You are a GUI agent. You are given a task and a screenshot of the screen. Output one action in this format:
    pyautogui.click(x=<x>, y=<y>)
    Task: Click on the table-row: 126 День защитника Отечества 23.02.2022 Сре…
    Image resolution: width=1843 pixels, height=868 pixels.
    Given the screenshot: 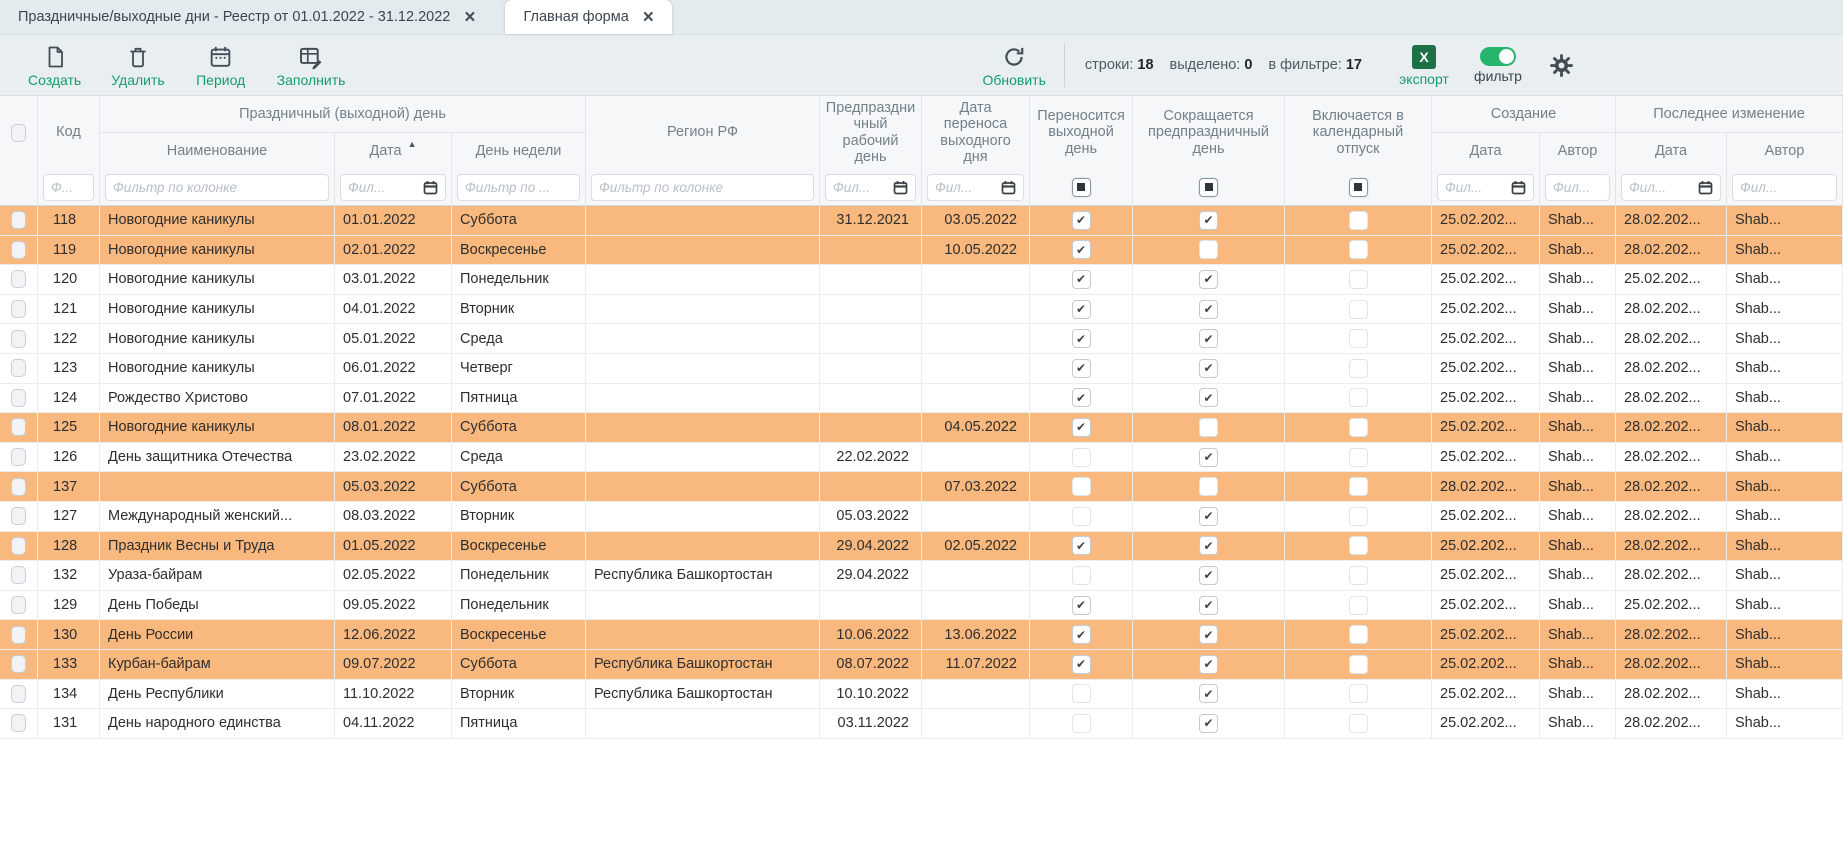 What is the action you would take?
    pyautogui.click(x=921, y=457)
    